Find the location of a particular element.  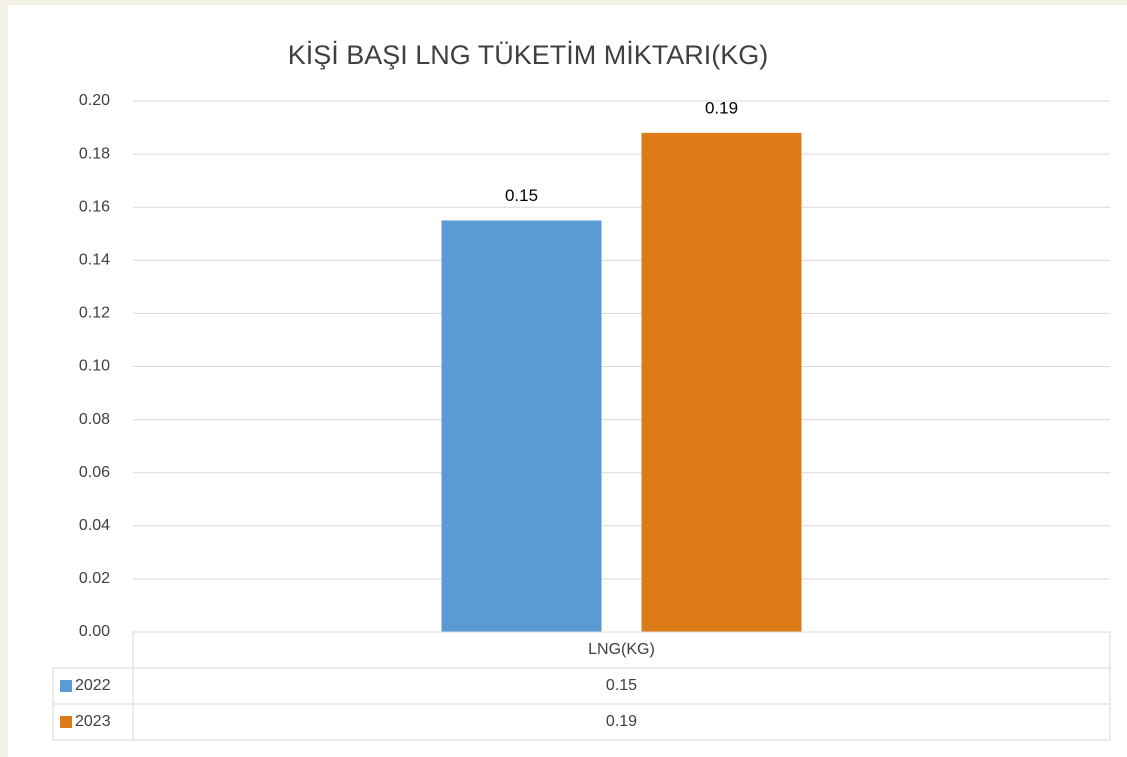

y-tick-label: 0.14 is located at coordinates (94, 260).